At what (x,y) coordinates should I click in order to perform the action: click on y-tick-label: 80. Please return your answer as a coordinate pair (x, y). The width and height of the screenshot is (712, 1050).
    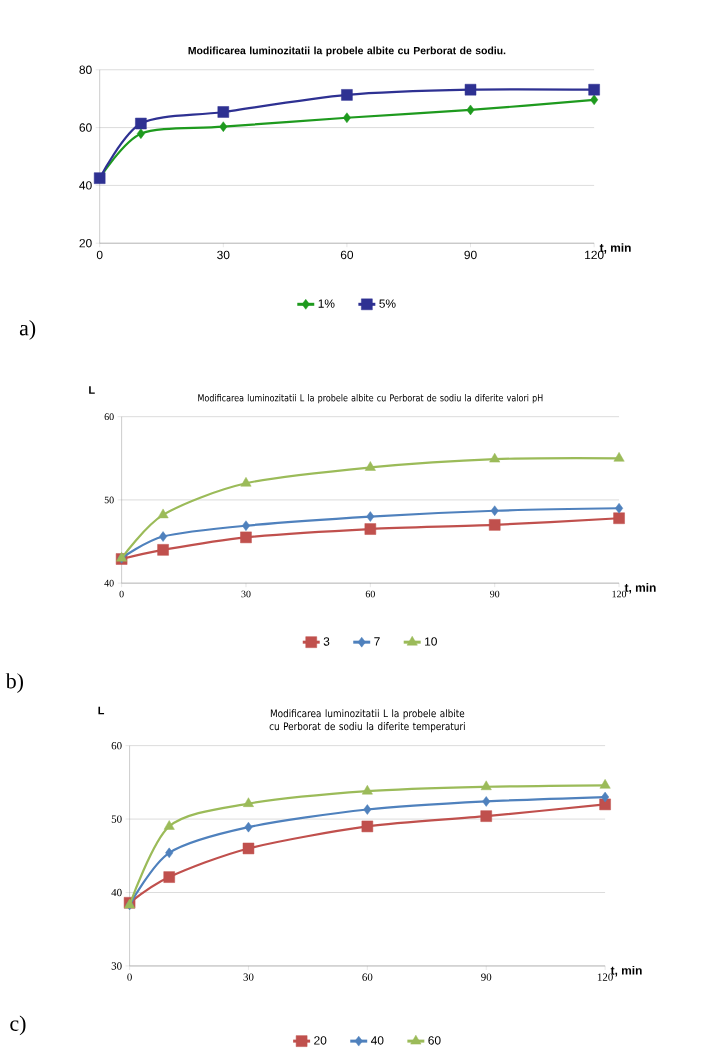
    Looking at the image, I should click on (85, 69).